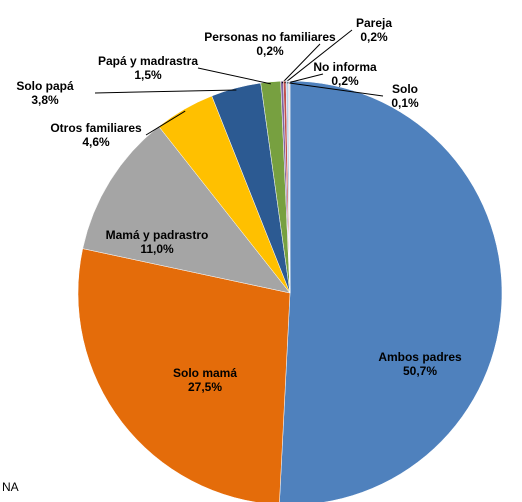  What do you see at coordinates (405, 89) in the screenshot?
I see `slice-label: Solo` at bounding box center [405, 89].